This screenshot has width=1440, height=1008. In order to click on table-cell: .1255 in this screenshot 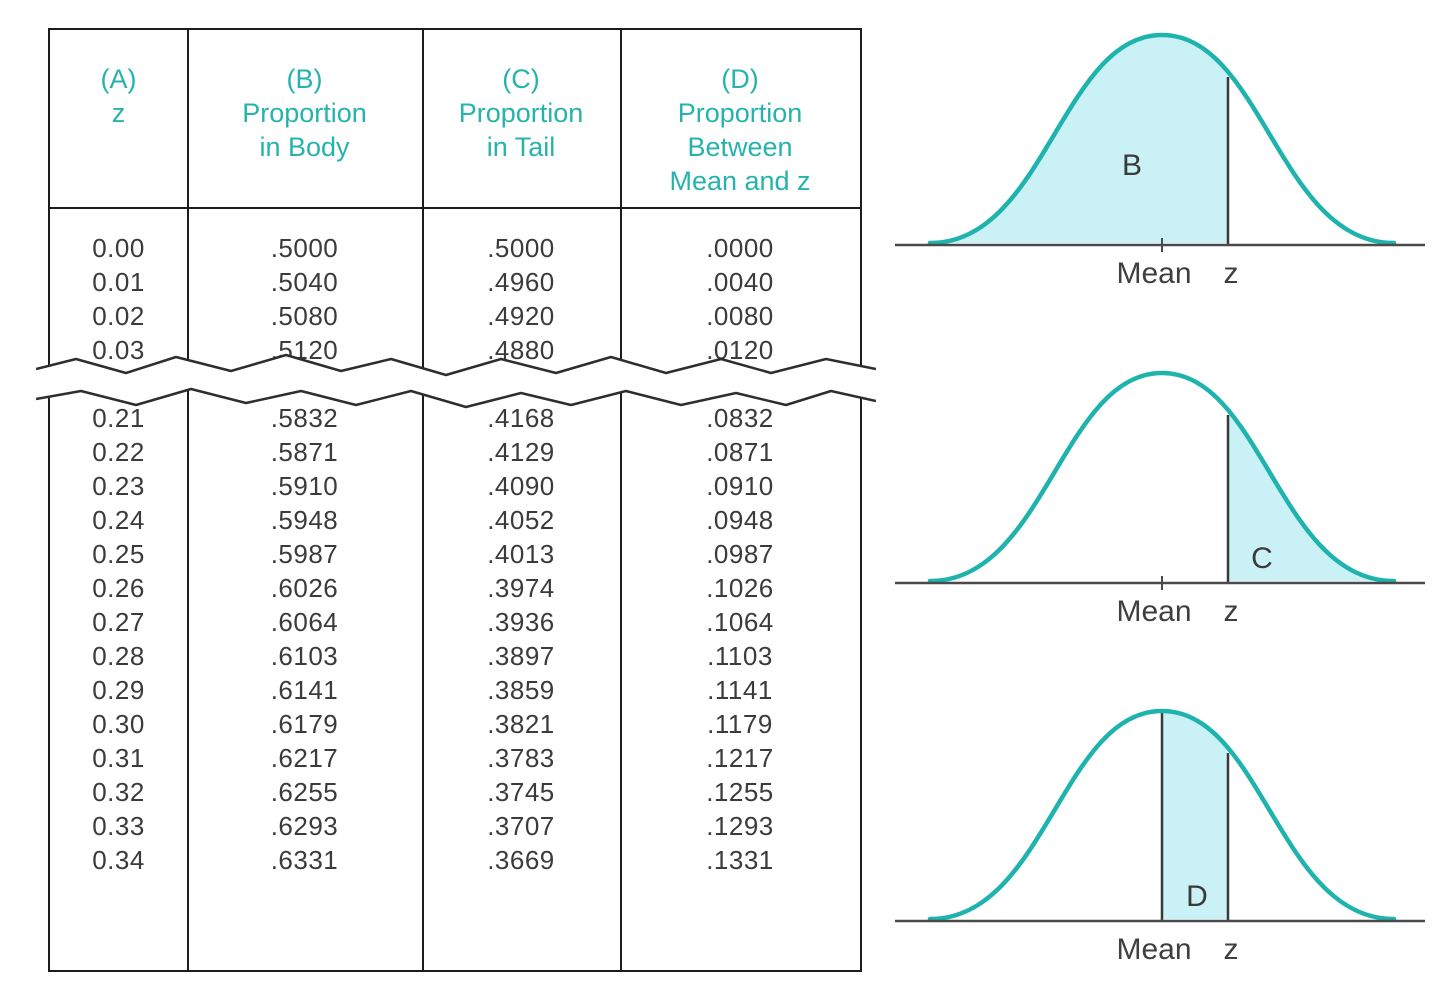, I will do `click(740, 792)`.